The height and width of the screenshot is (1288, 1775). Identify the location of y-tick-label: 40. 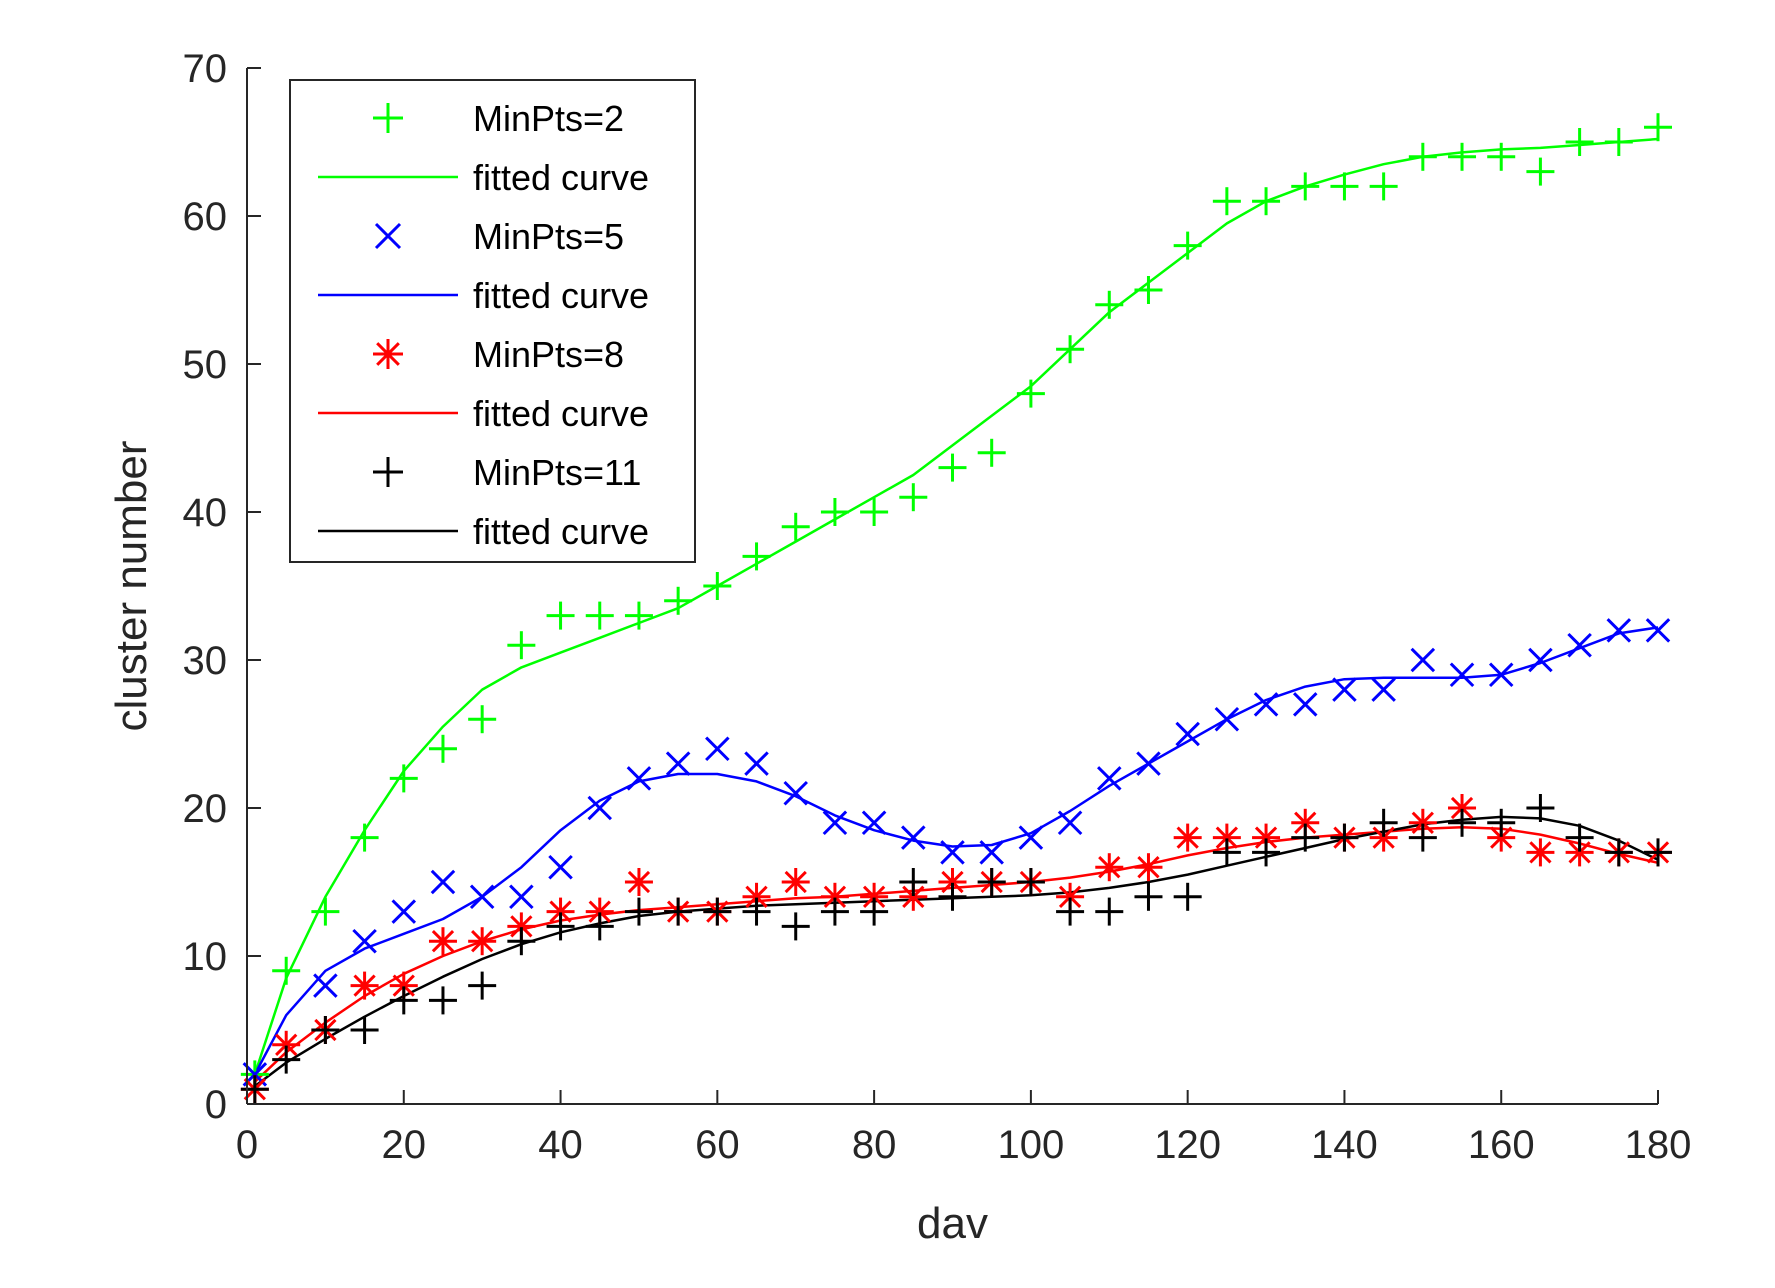
(205, 513).